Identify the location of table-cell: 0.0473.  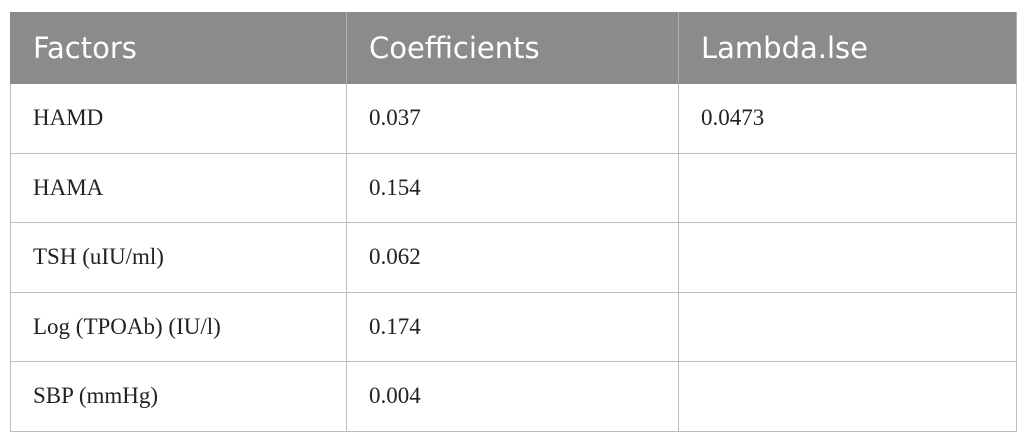
(847, 118).